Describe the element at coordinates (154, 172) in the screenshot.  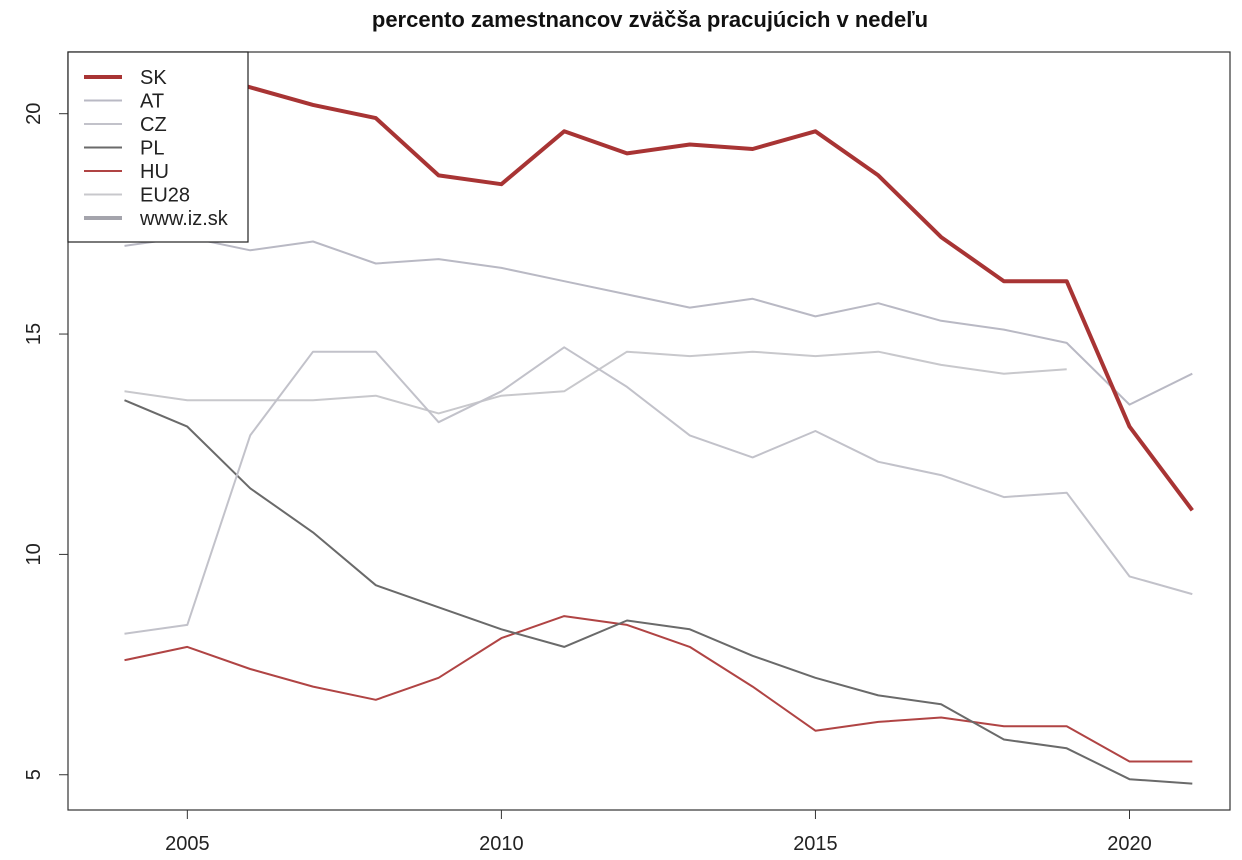
I see `legend-label: HU` at that location.